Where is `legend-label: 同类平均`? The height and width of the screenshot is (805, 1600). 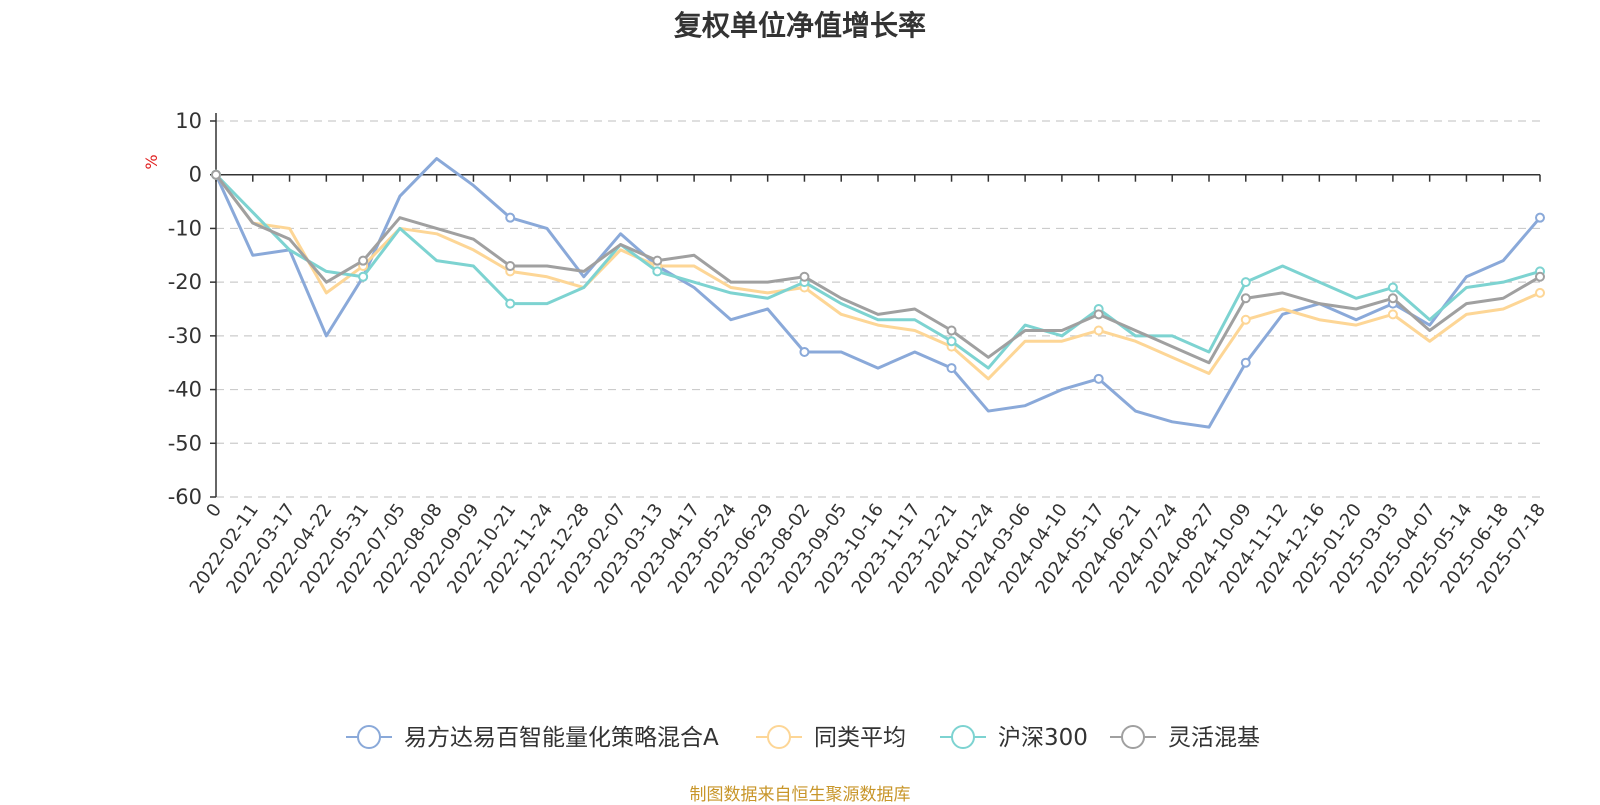
legend-label: 同类平均 is located at coordinates (860, 738).